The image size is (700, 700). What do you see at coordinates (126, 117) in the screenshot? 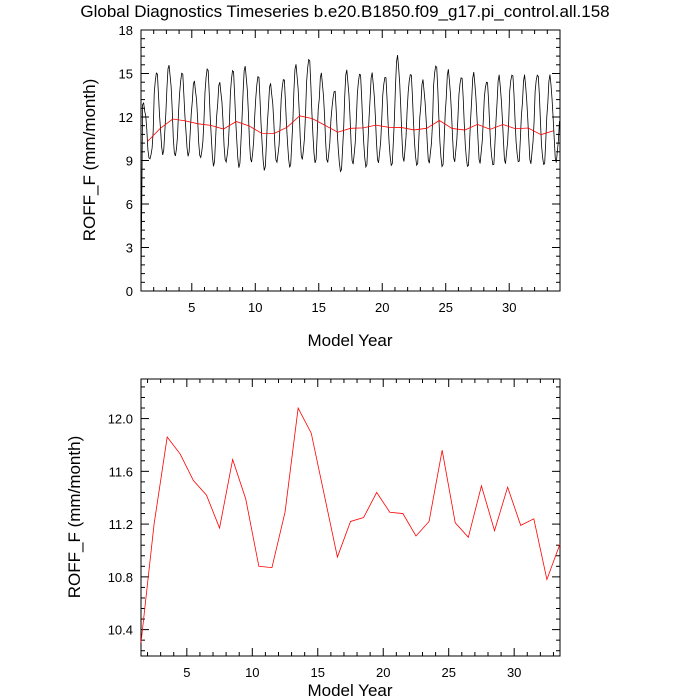
I see `y-tick-label: 12` at bounding box center [126, 117].